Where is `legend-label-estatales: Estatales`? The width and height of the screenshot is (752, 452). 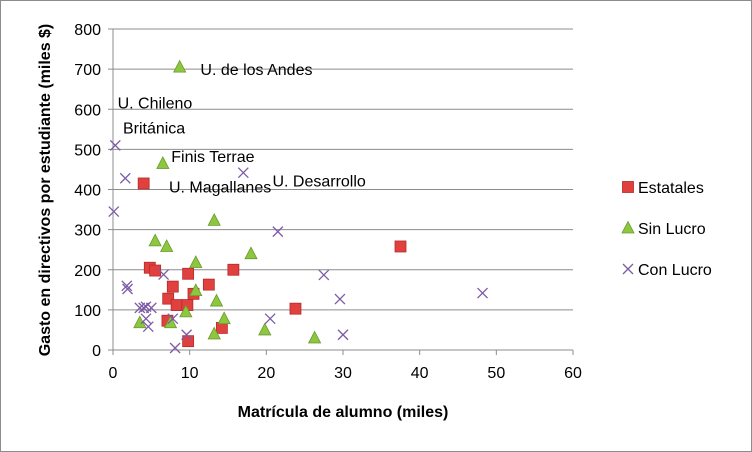
legend-label-estatales: Estatales is located at coordinates (671, 188).